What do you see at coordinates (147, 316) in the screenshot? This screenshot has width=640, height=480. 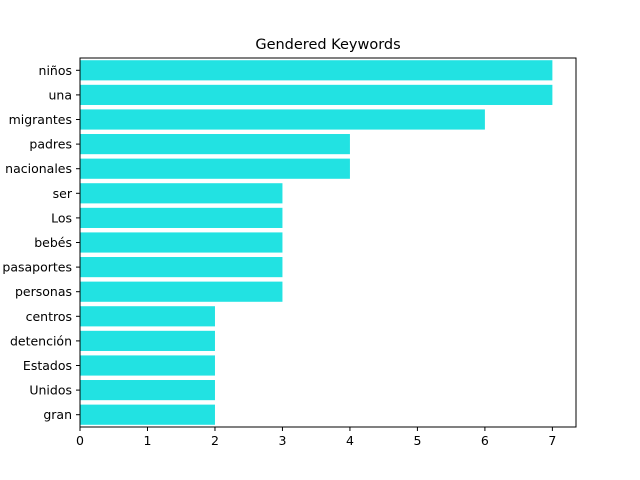 I see `bar-centros` at bounding box center [147, 316].